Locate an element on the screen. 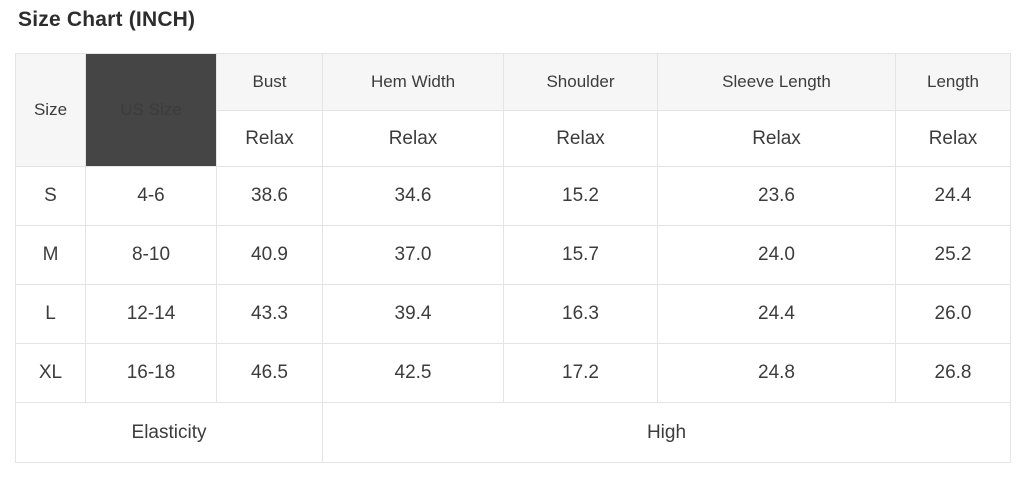 This screenshot has width=1024, height=481. table-row-l: L 12-14 43.3 39.4 16.3 24.4 26.0 is located at coordinates (513, 314).